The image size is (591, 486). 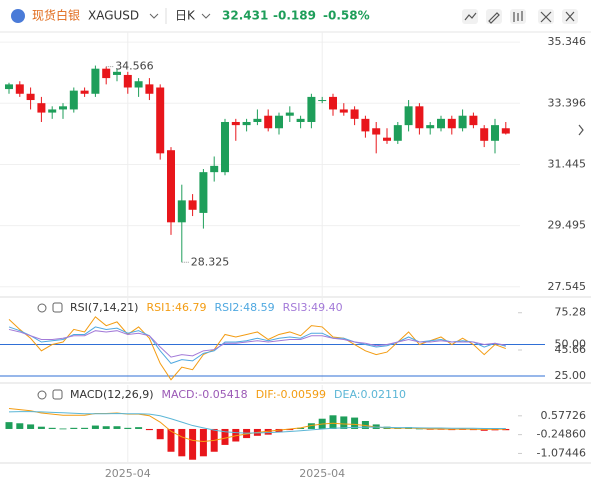 What do you see at coordinates (518, 16) in the screenshot?
I see `style-icon` at bounding box center [518, 16].